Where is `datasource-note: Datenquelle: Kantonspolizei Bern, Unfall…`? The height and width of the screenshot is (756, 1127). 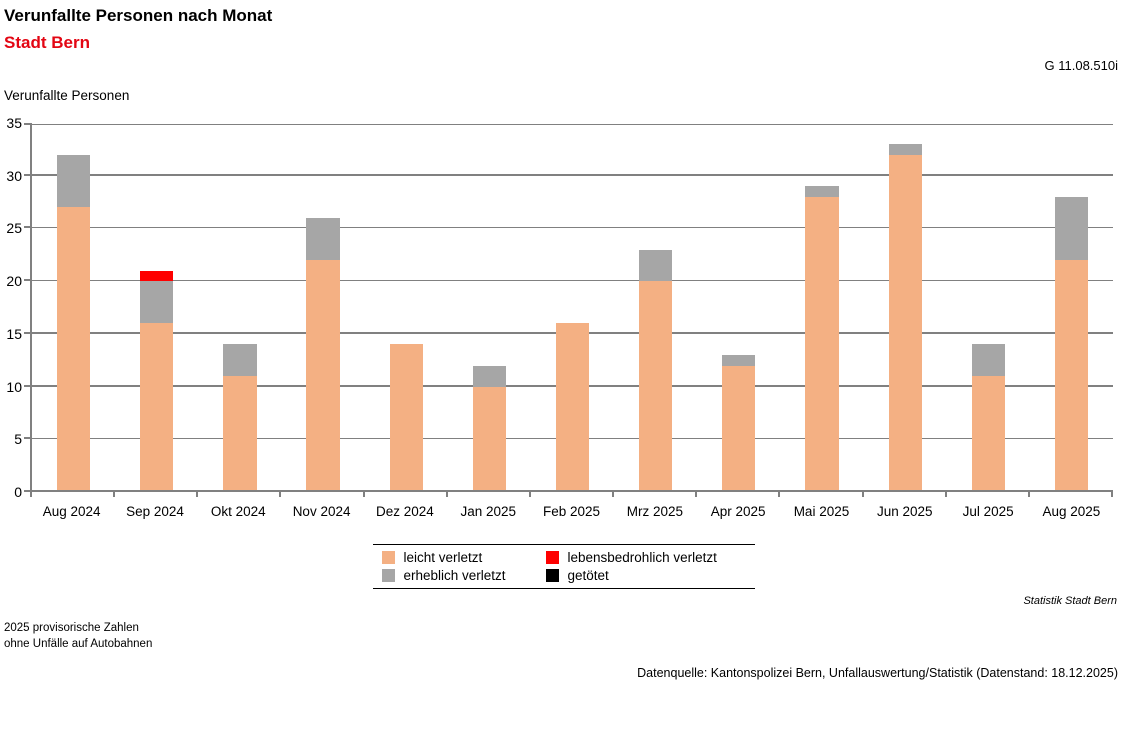
datasource-note: Datenquelle: Kantonspolizei Bern, Unfall… is located at coordinates (877, 673).